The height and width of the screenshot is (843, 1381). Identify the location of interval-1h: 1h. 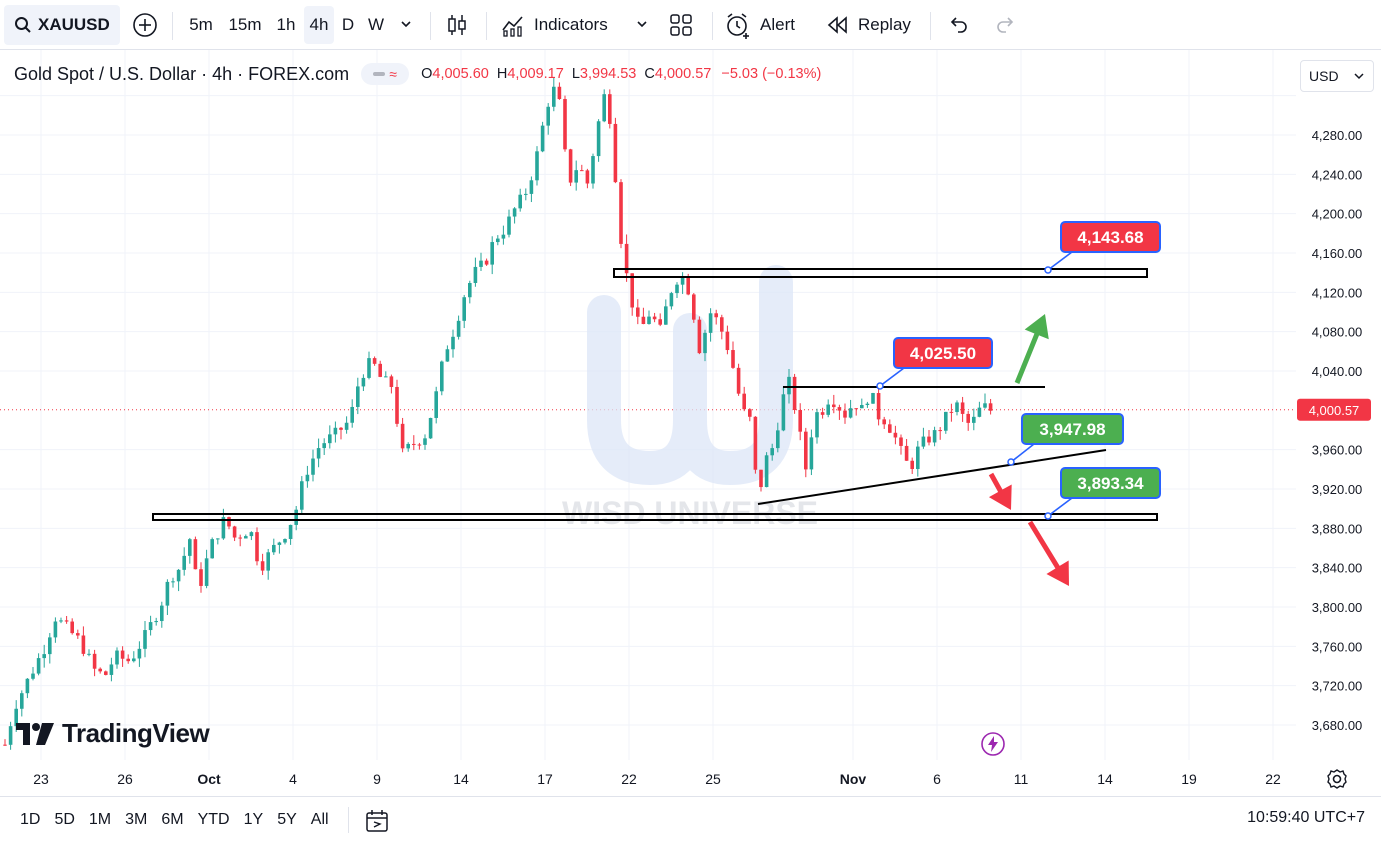
(286, 24).